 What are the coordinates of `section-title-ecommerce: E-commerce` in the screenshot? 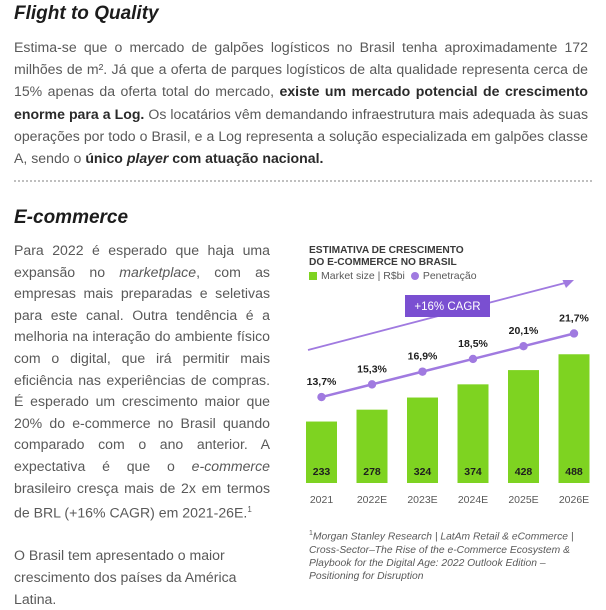 It's located at (71, 217).